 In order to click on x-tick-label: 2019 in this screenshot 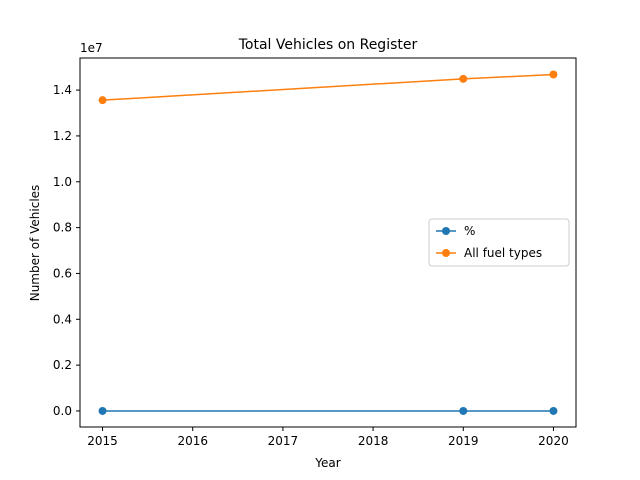, I will do `click(463, 441)`.